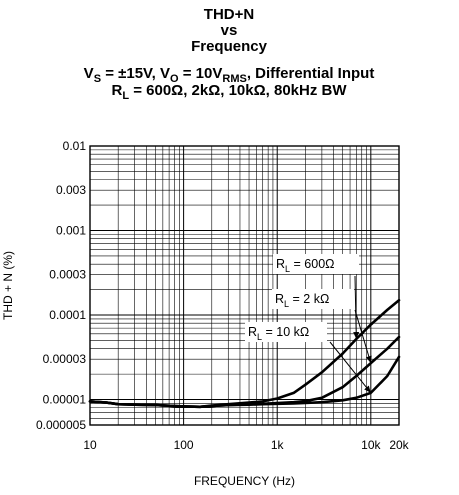  What do you see at coordinates (229, 14) in the screenshot?
I see `title-line: THD+N` at bounding box center [229, 14].